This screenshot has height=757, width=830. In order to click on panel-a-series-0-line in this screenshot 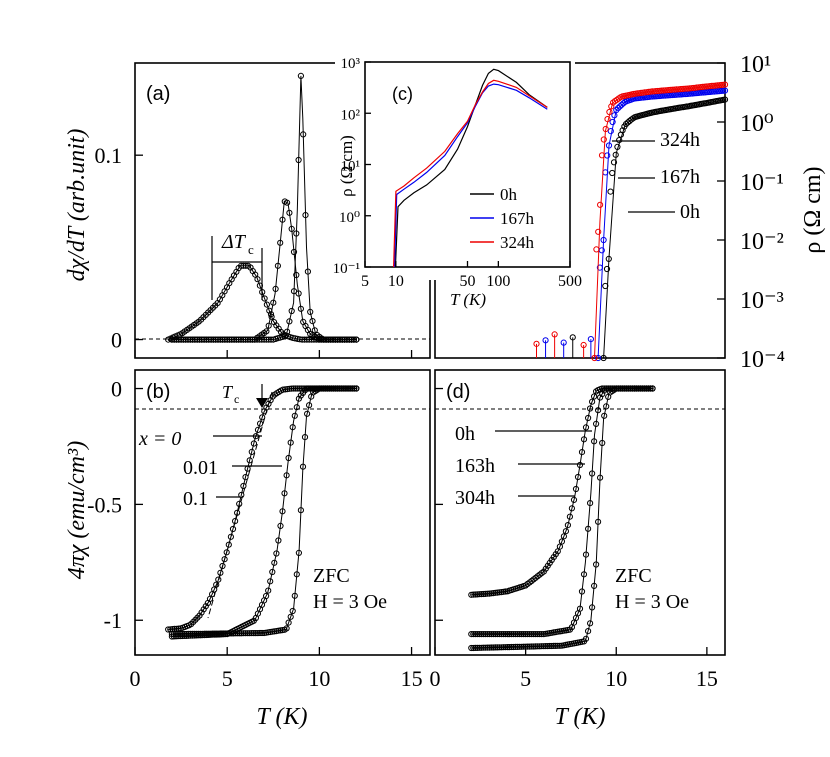, I will do `click(264, 208)`.